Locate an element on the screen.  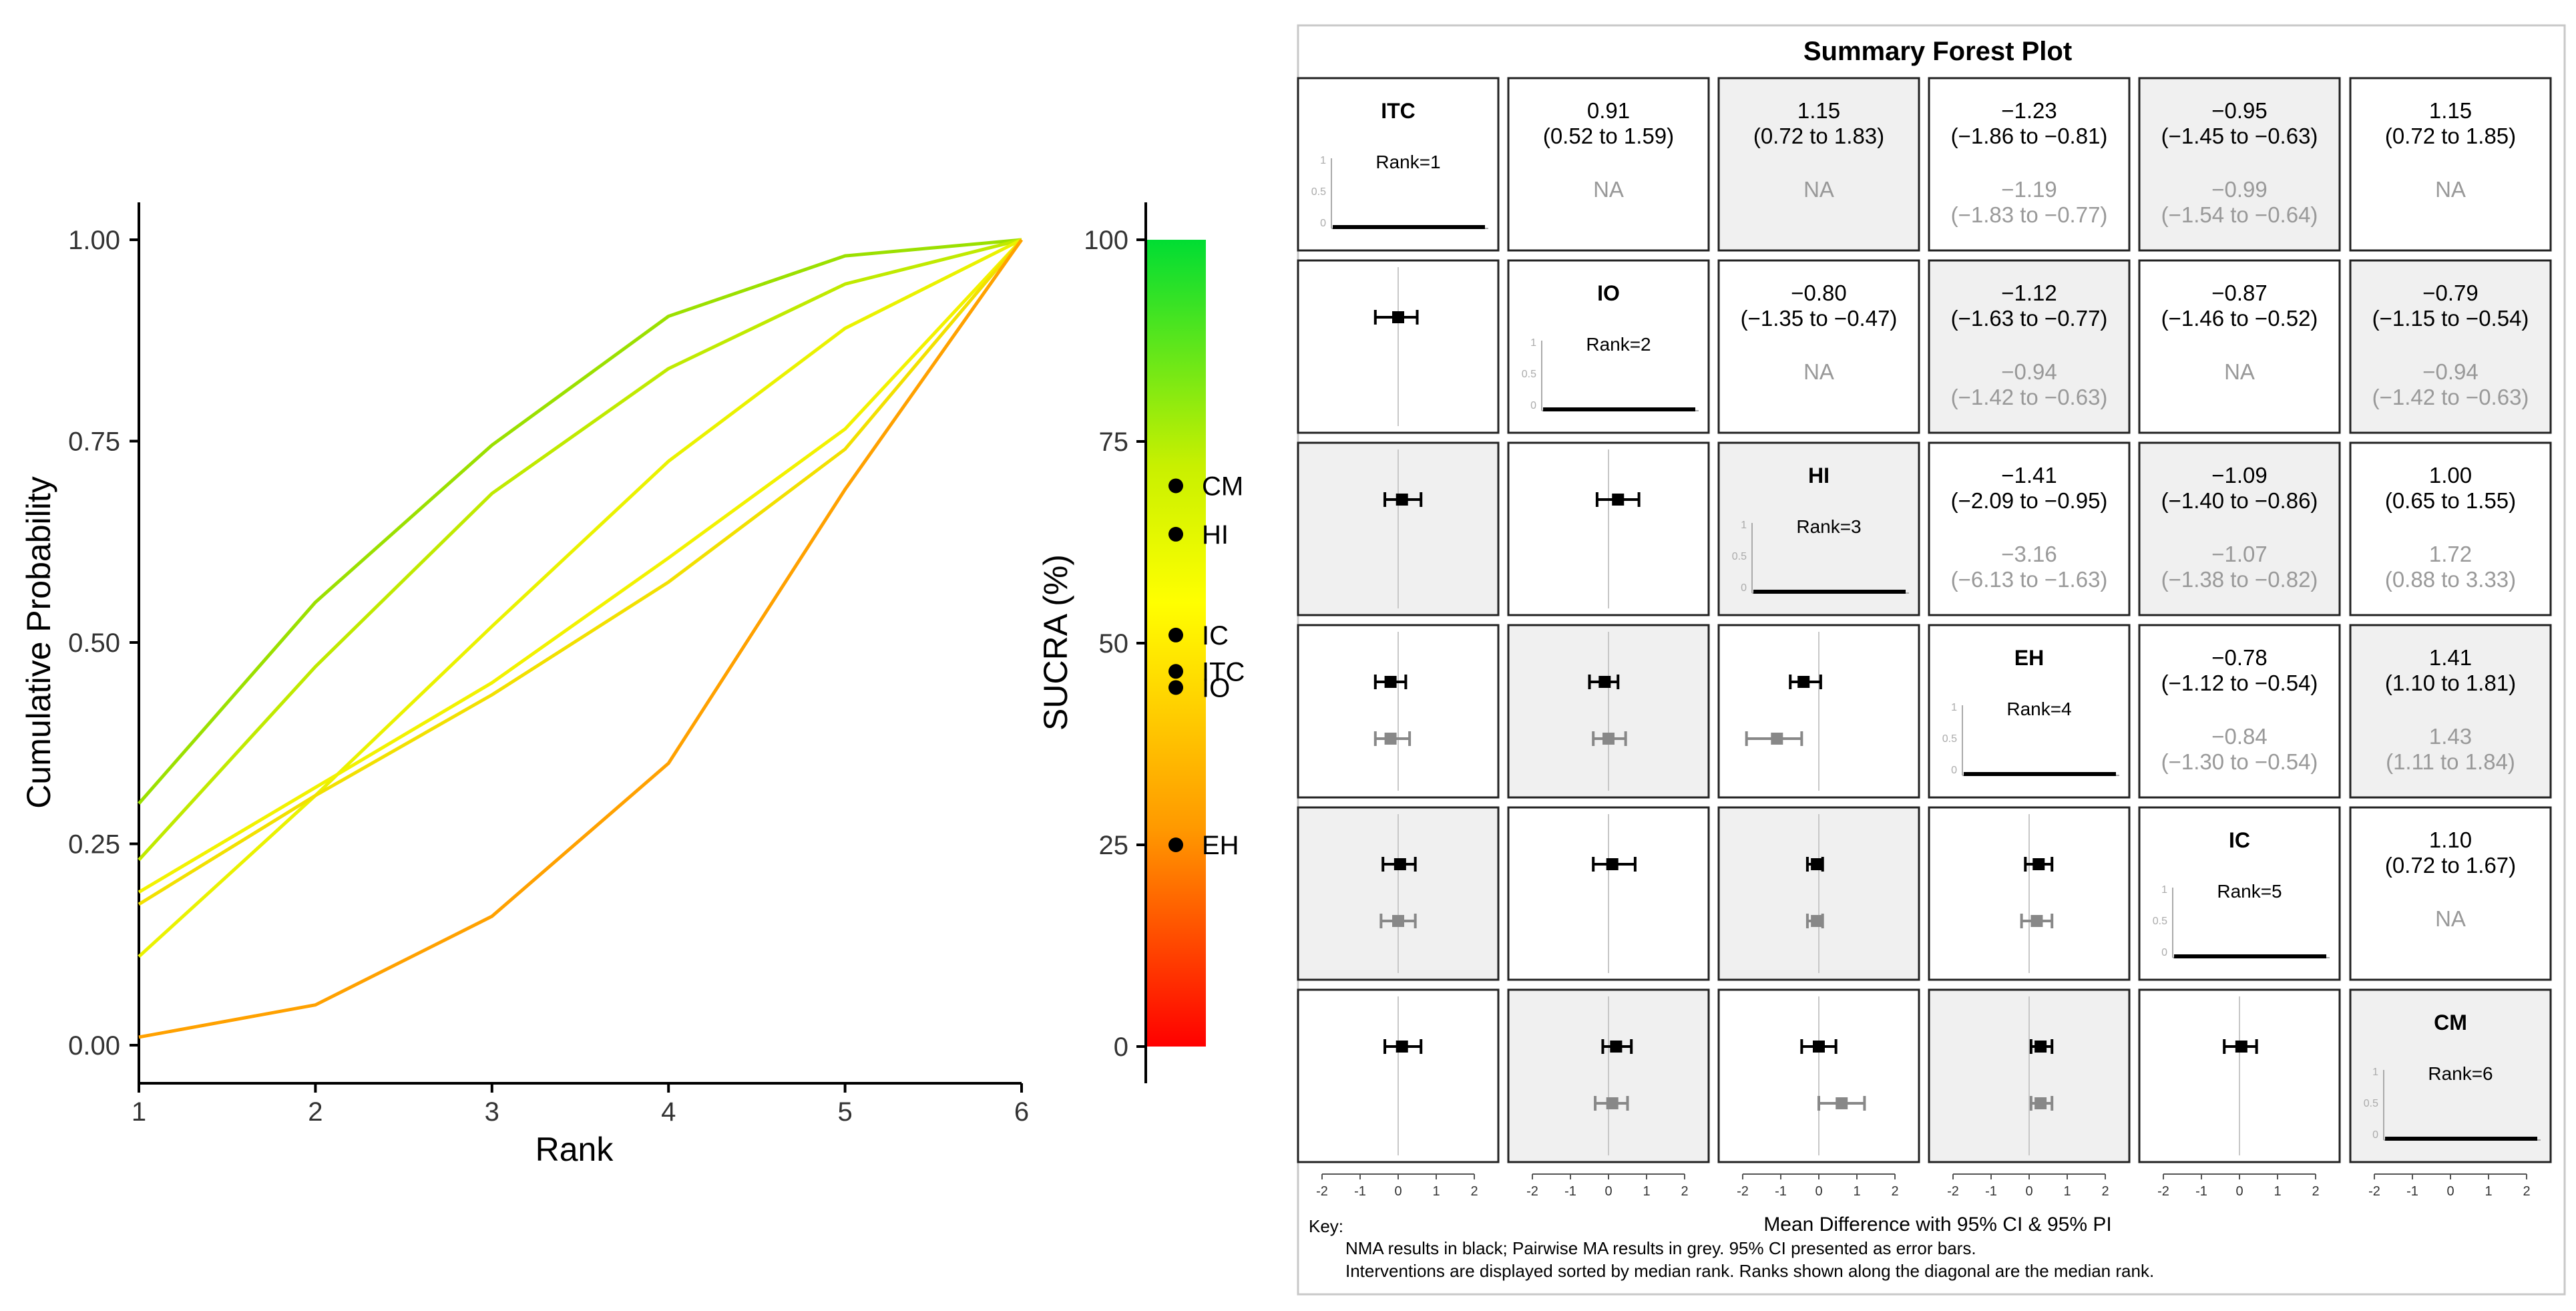
forest-x-tick-label: 2 is located at coordinates (1684, 1191).